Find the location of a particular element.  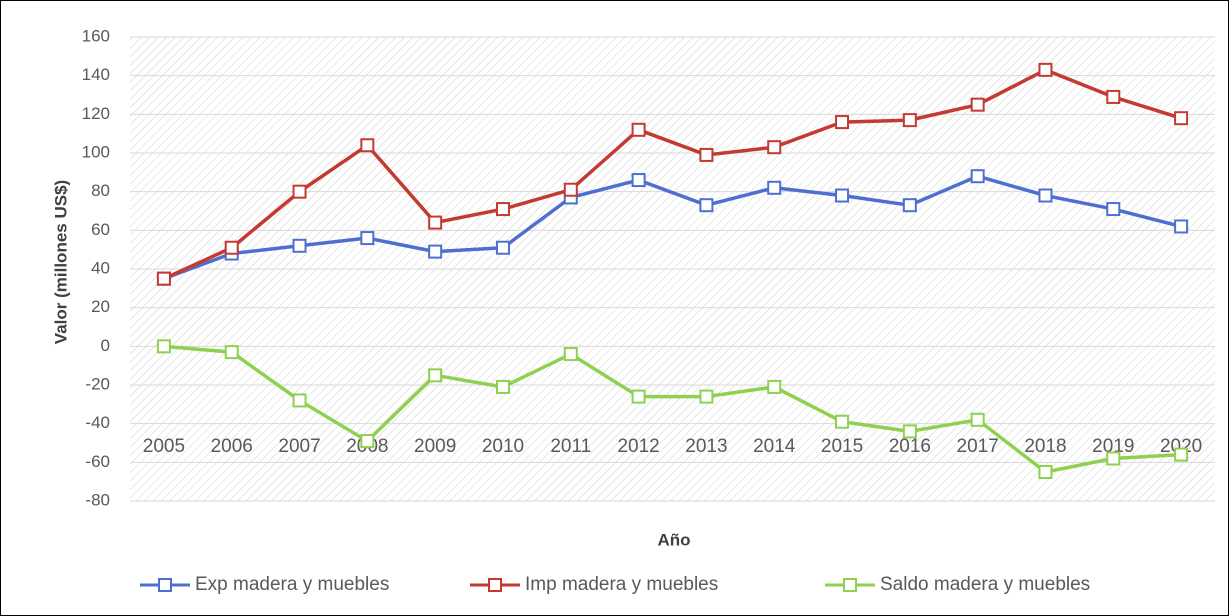

y-tick-label: 40 is located at coordinates (100, 267).